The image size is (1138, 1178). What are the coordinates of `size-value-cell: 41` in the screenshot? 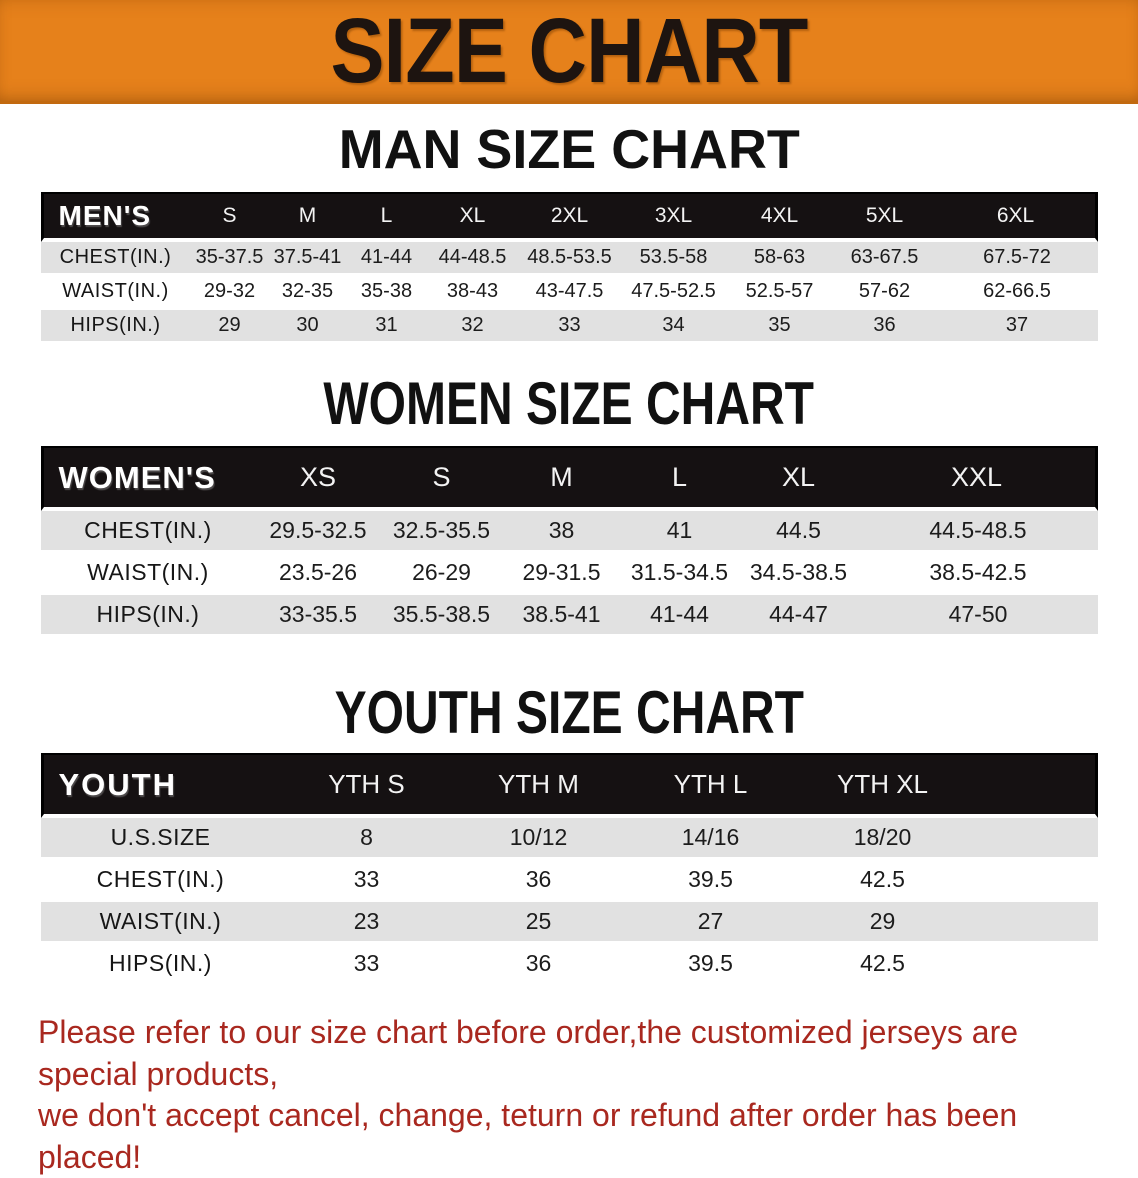 It's located at (679, 532).